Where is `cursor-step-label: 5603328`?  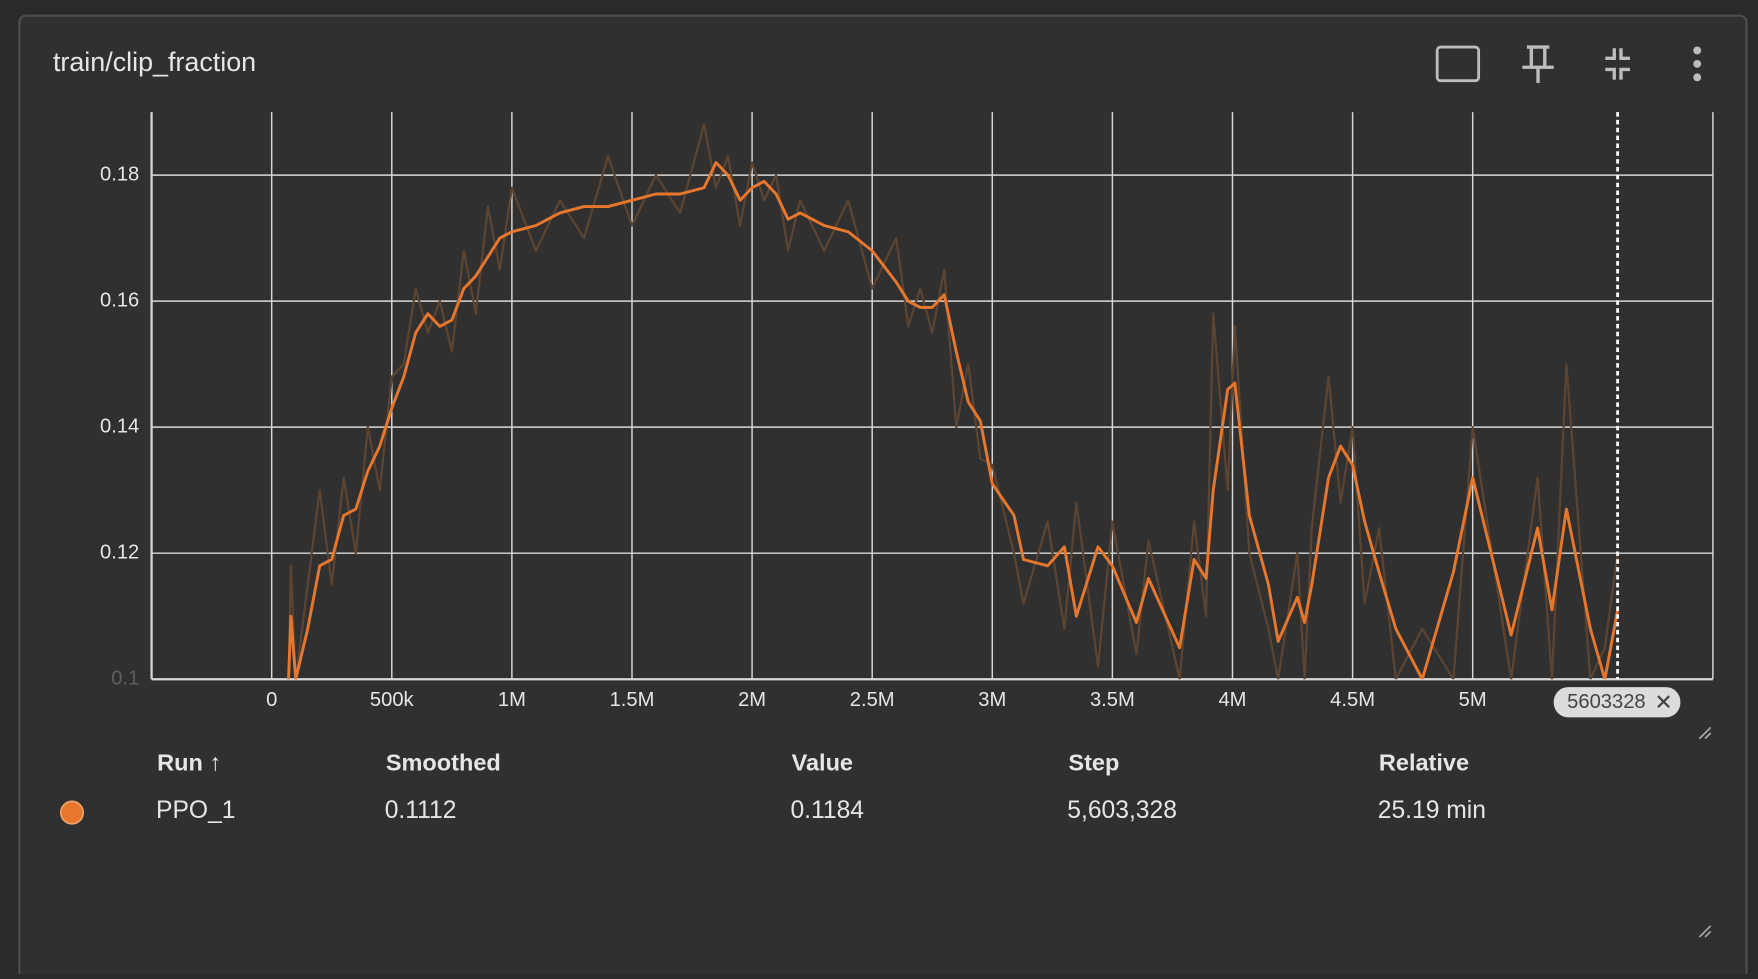 cursor-step-label: 5603328 is located at coordinates (1606, 702).